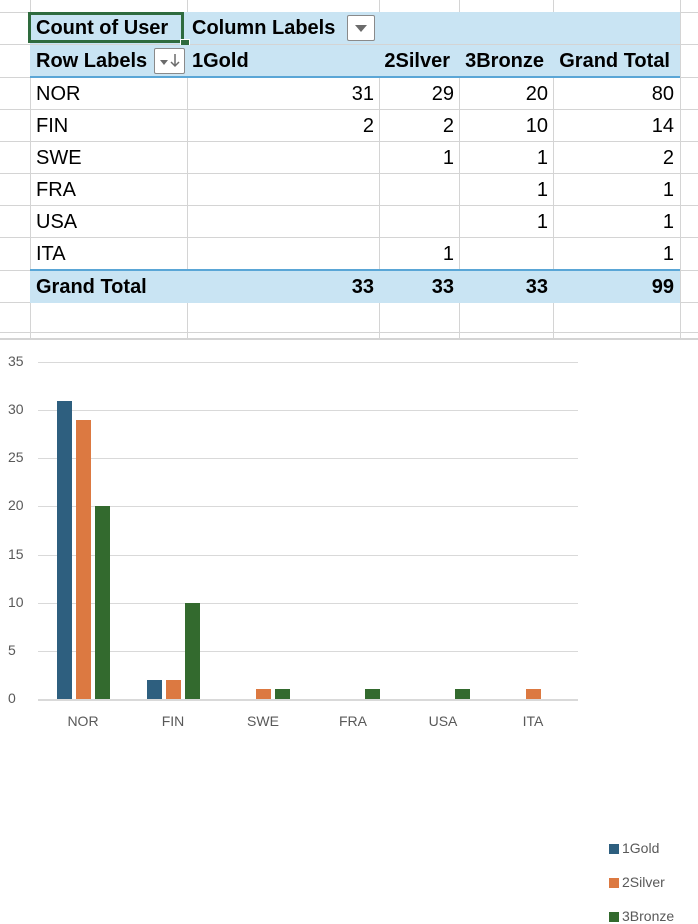  Describe the element at coordinates (634, 848) in the screenshot. I see `legend-item: 1Gold` at that location.